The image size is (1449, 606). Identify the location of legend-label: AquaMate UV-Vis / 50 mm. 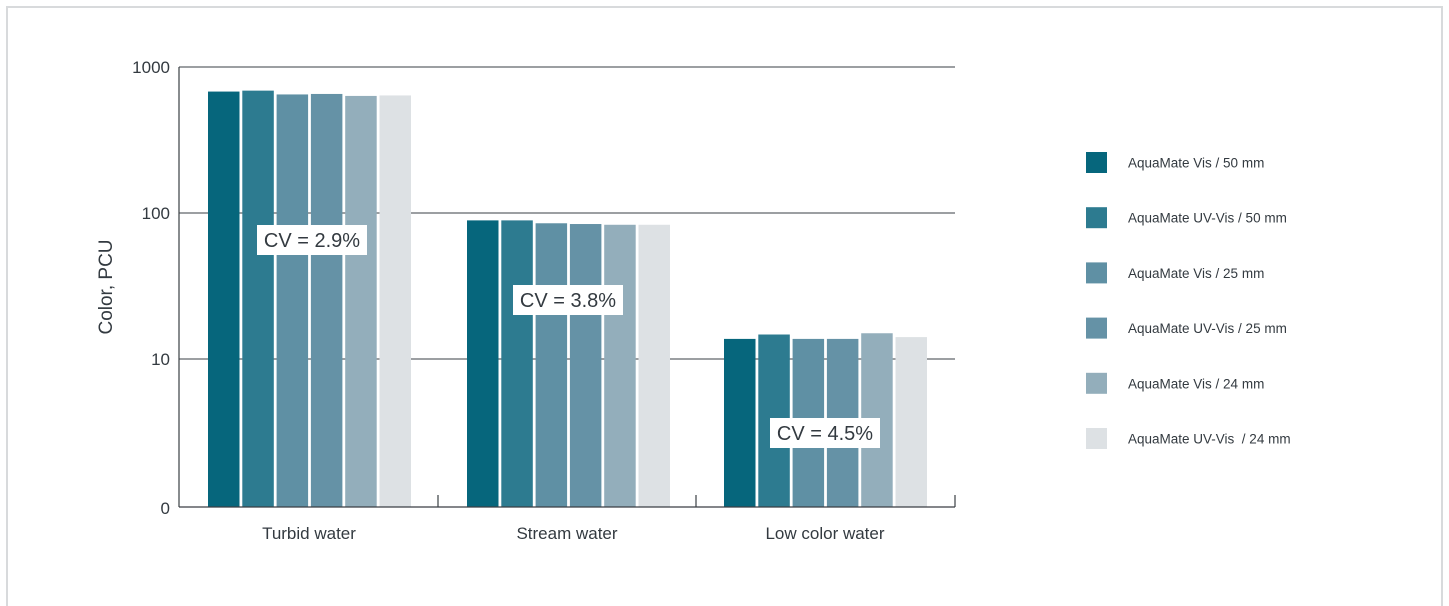
(1207, 218).